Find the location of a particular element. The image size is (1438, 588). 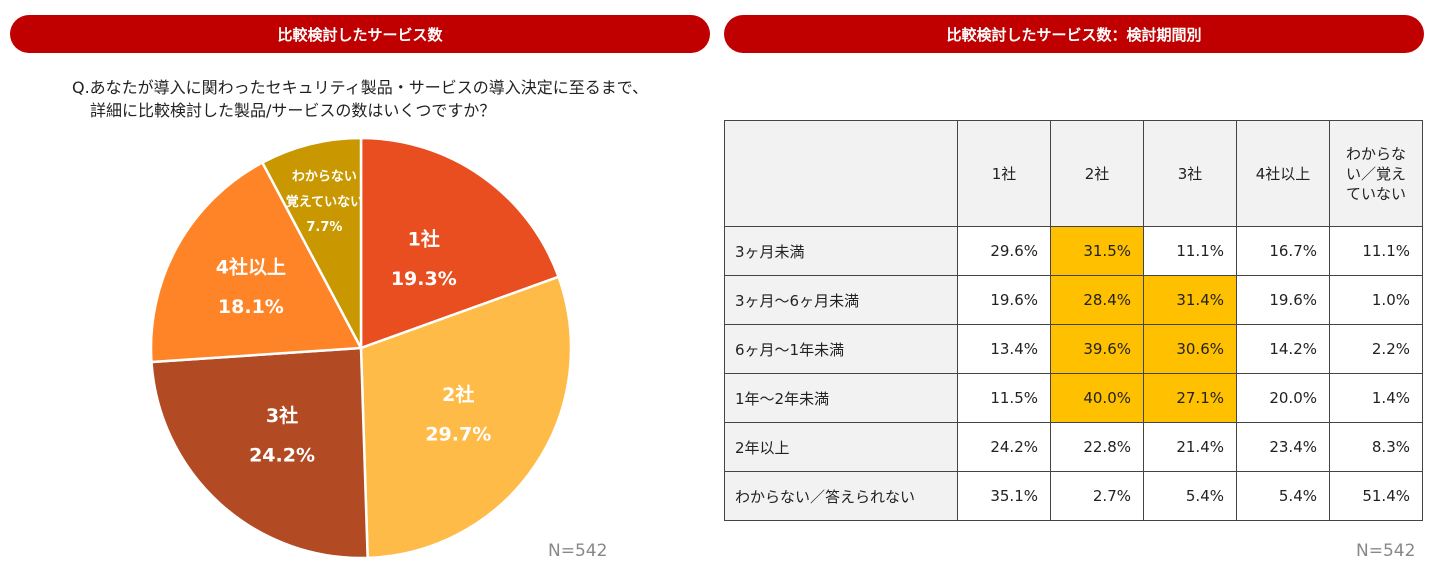

table-cell: 23.4% is located at coordinates (1283, 447).